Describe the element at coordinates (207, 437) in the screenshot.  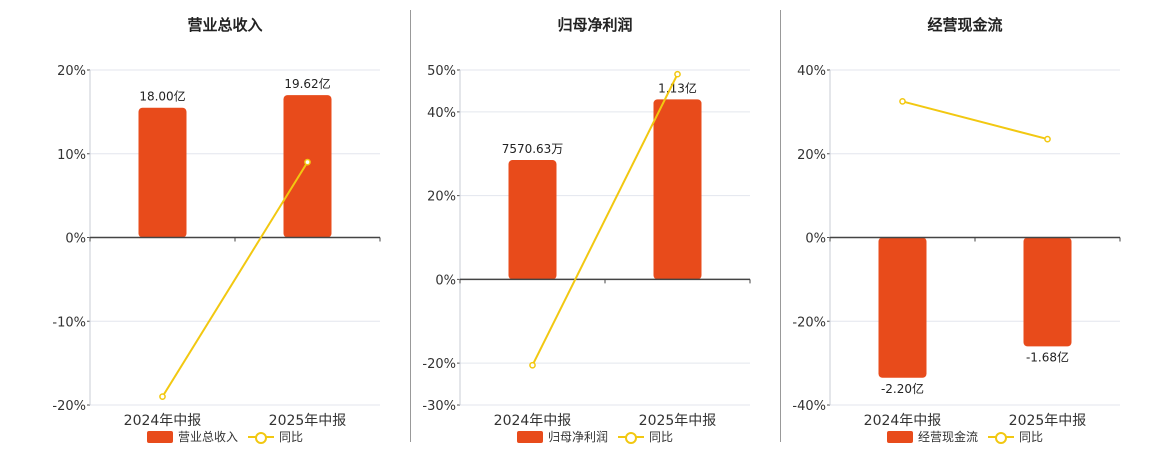
I see `legend-bar-label: 营业总收入` at that location.